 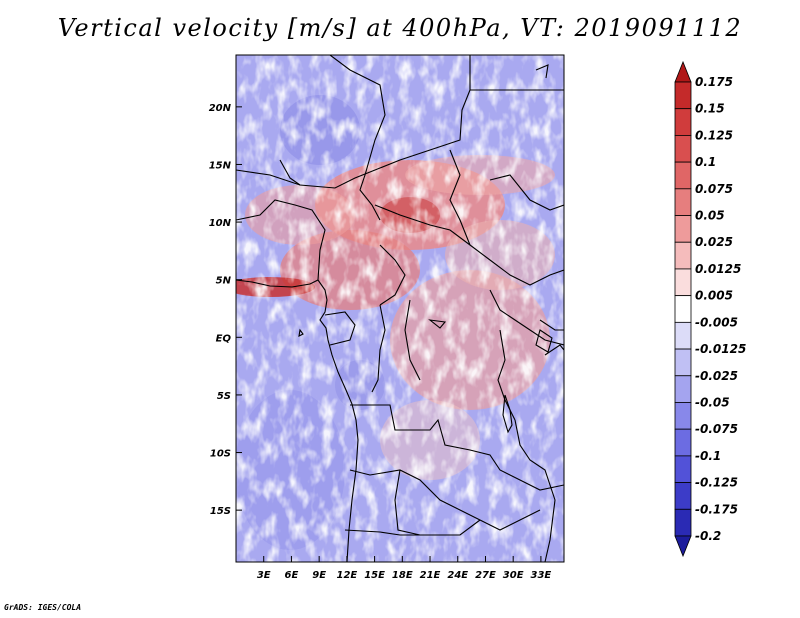 I want to click on lat-tick-label: 10S, so click(x=220, y=454).